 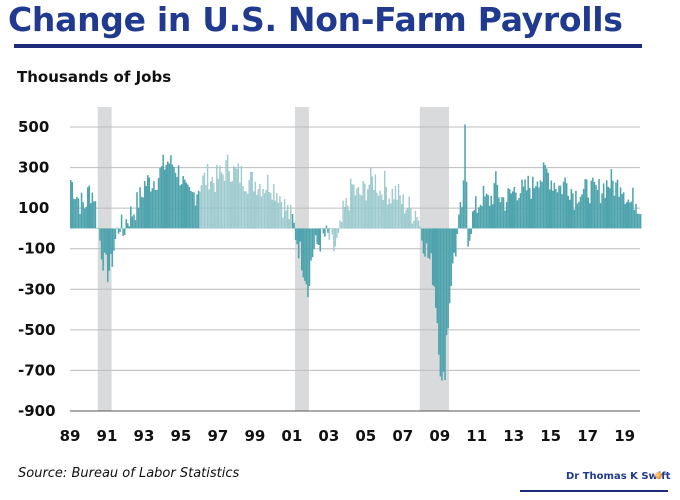 What do you see at coordinates (658, 475) in the screenshot?
I see `author-logo-dot` at bounding box center [658, 475].